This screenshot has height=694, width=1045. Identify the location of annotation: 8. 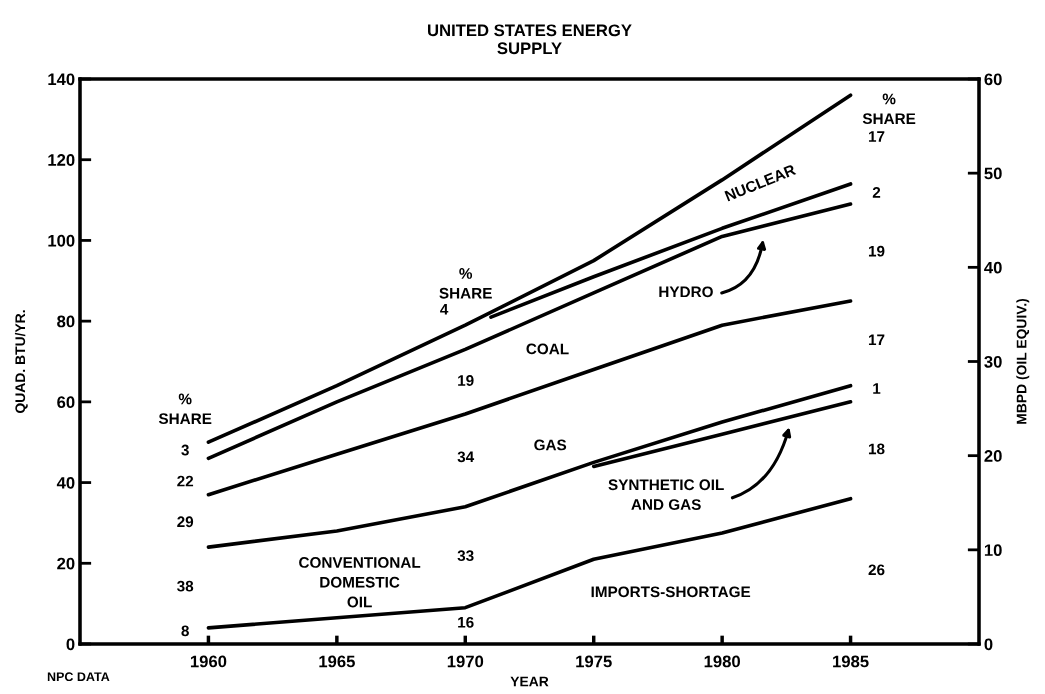
(185, 631).